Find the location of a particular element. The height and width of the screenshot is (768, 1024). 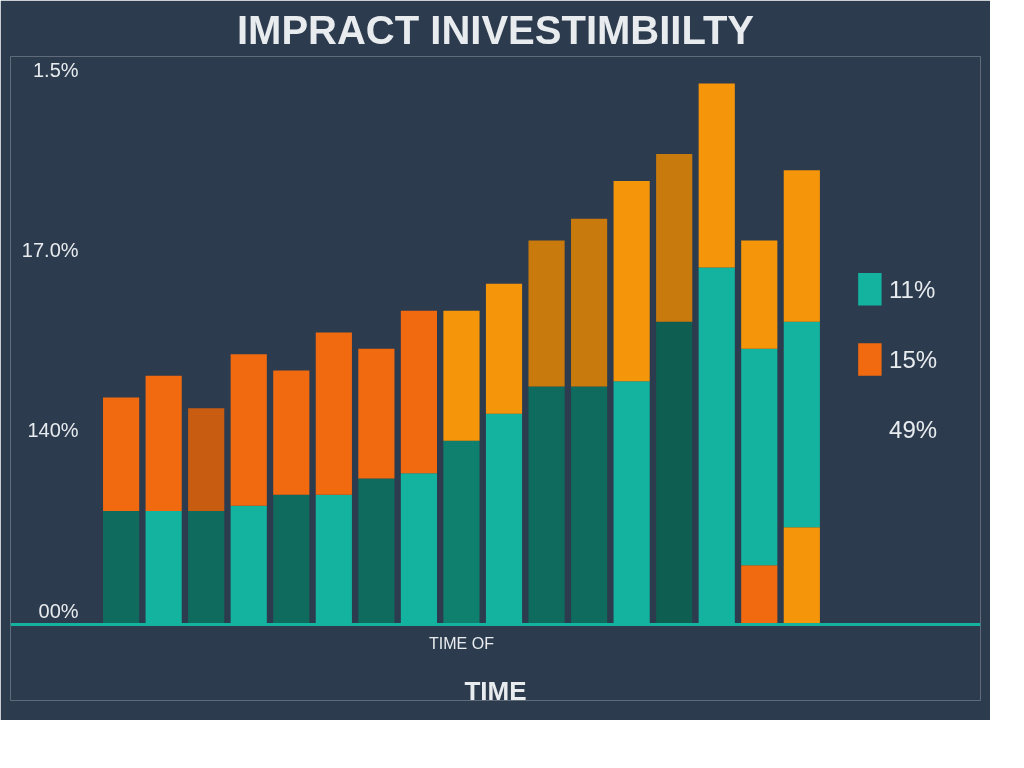

text: TIME OF is located at coordinates (462, 644).